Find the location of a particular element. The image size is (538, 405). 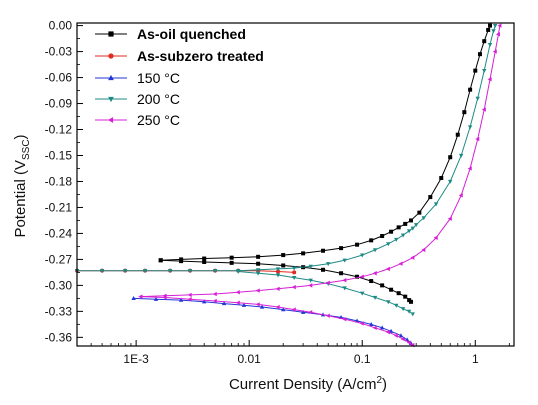

x-axis-label-tail: ) is located at coordinates (384, 384).